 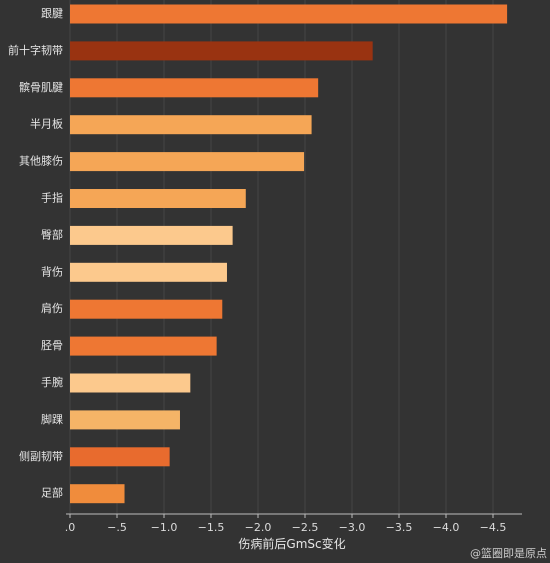 What do you see at coordinates (41, 87) in the screenshot?
I see `category-label: 髌骨肌腱` at bounding box center [41, 87].